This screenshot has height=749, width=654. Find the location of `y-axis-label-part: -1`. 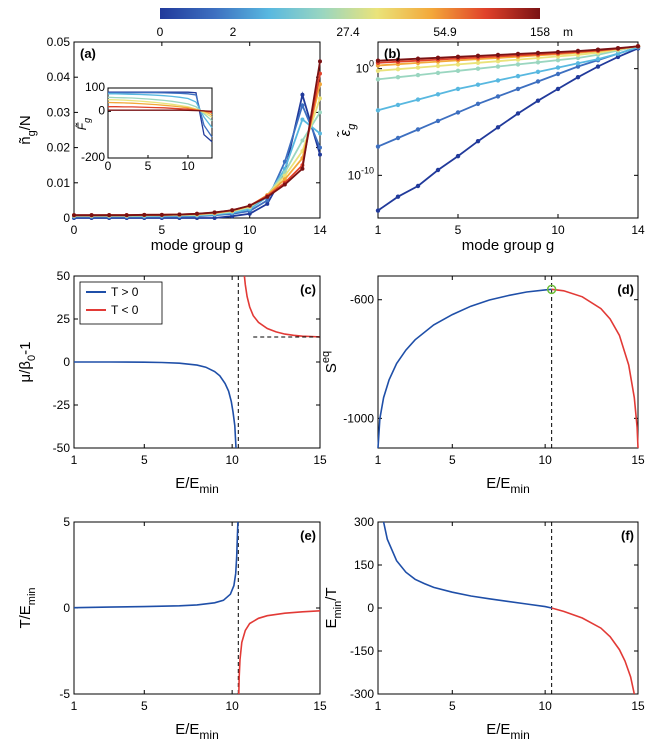

y-axis-label-part: -1 is located at coordinates (25, 348).